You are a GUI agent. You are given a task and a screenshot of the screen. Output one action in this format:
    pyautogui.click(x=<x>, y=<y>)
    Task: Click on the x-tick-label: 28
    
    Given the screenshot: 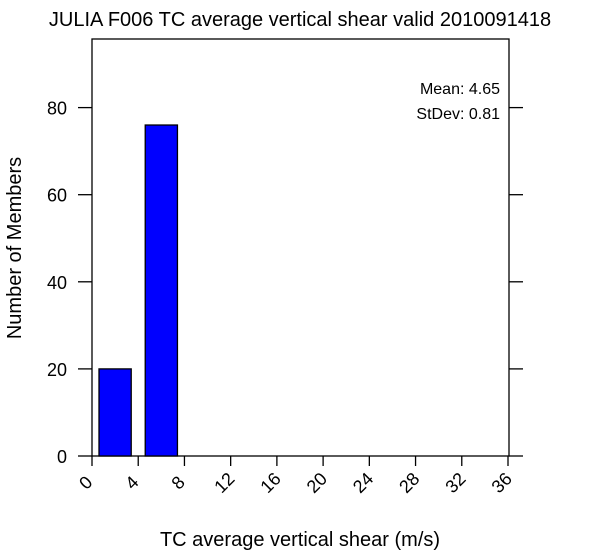 What is the action you would take?
    pyautogui.click(x=409, y=483)
    